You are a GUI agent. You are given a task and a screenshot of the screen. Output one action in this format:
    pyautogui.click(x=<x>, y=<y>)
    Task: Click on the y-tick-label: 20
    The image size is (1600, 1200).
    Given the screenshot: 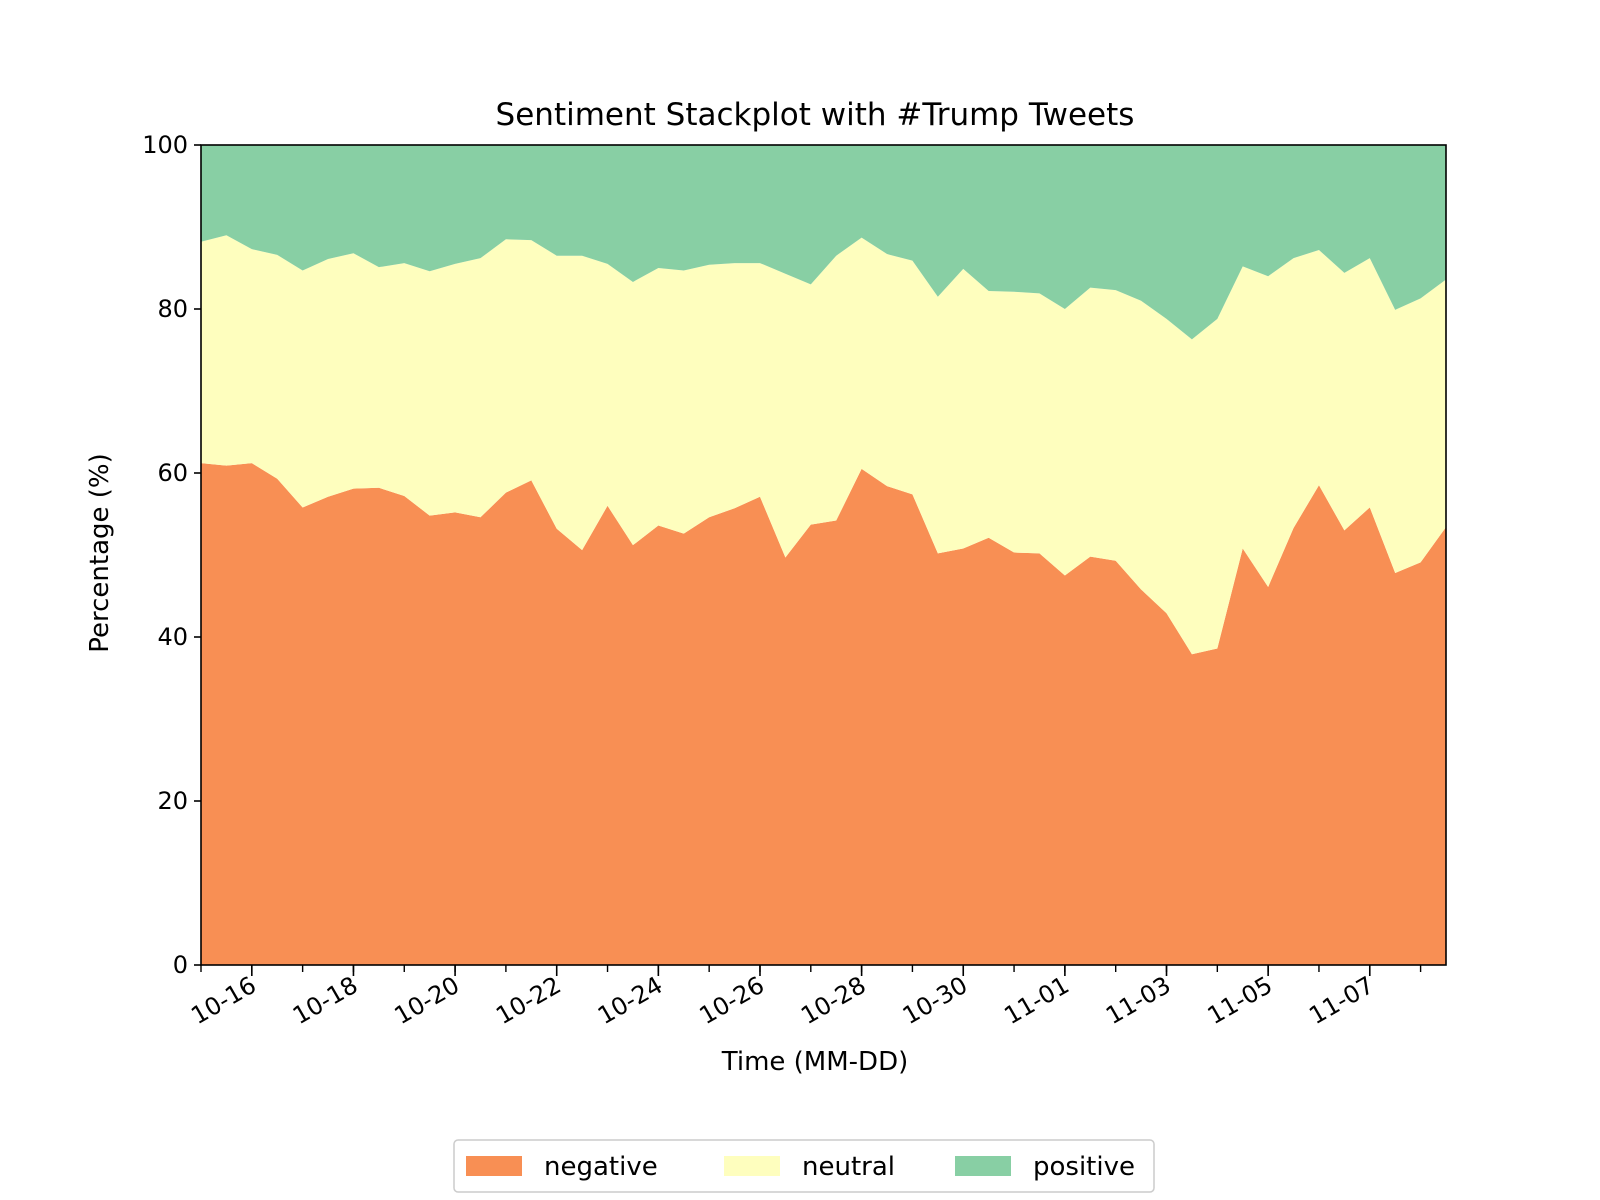 What is the action you would take?
    pyautogui.click(x=172, y=801)
    